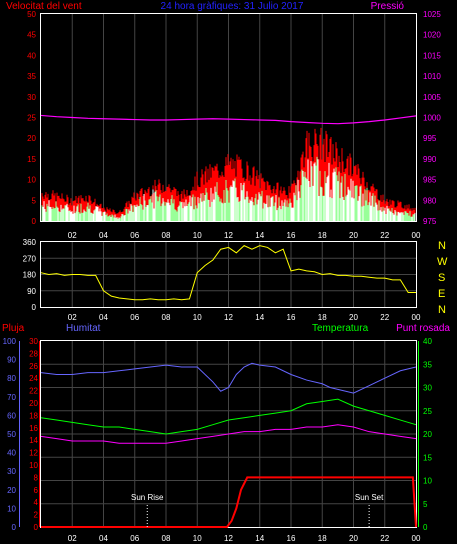  Describe the element at coordinates (134, 235) in the screenshot. I see `wind-x-tick-label: 06` at that location.